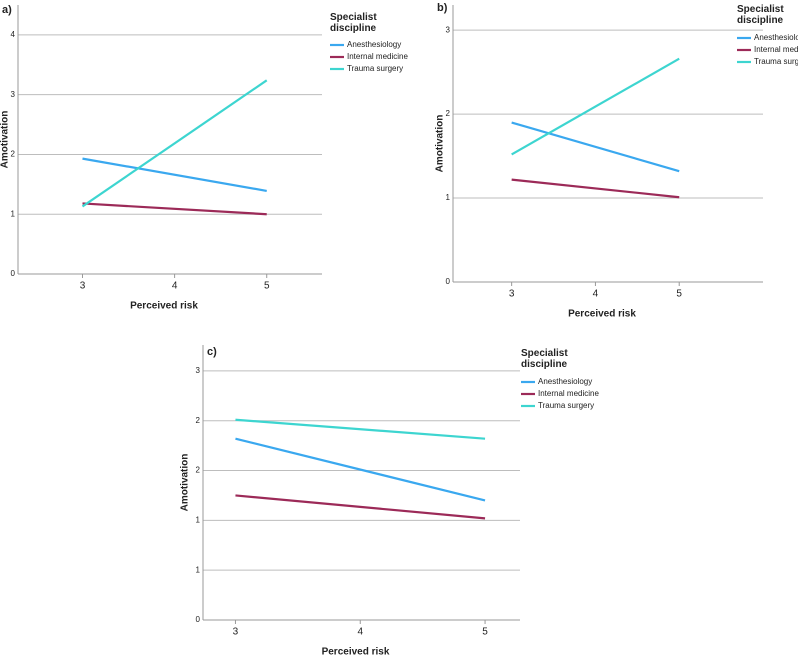 This screenshot has height=657, width=798. Describe the element at coordinates (212, 352) in the screenshot. I see `panel-label: c)` at that location.